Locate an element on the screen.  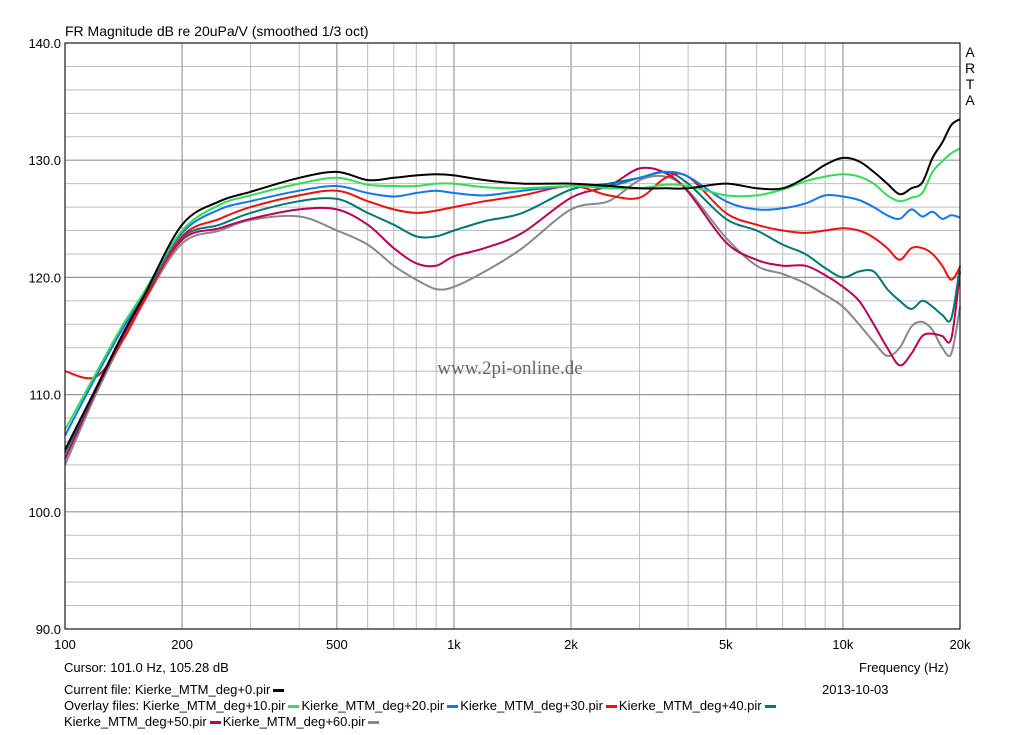
overlay-file-name: Kierke_MTM_deg+40.pir is located at coordinates (690, 705).